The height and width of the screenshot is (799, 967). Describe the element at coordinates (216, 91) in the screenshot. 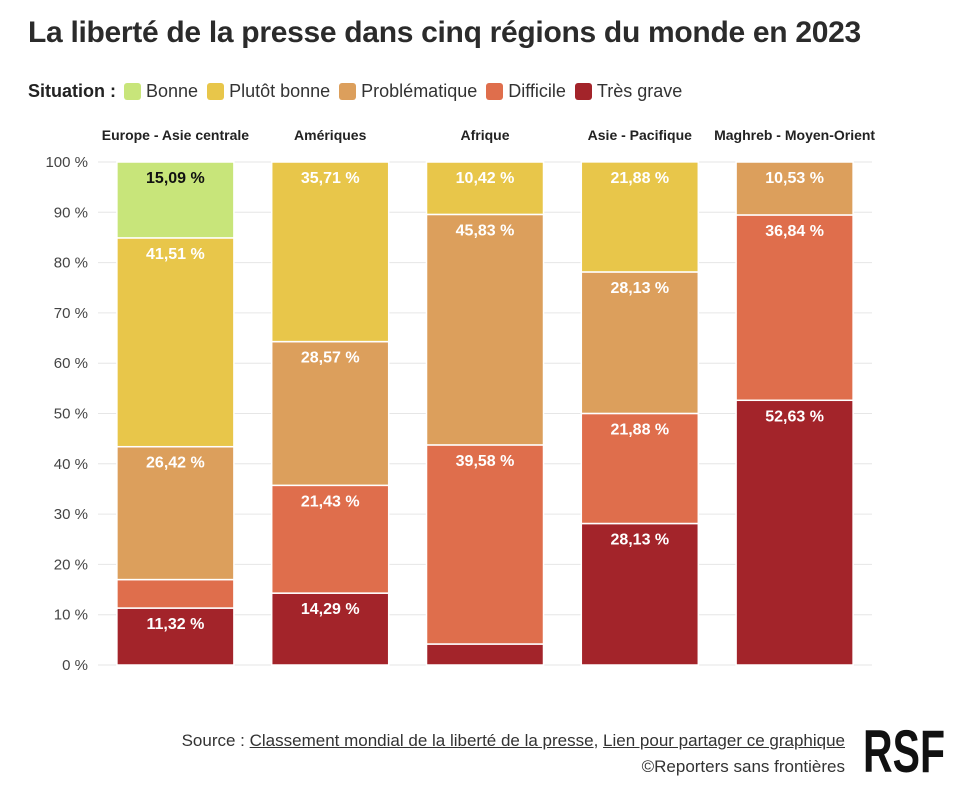

I see `legend-swatch-plutot-bonne` at that location.